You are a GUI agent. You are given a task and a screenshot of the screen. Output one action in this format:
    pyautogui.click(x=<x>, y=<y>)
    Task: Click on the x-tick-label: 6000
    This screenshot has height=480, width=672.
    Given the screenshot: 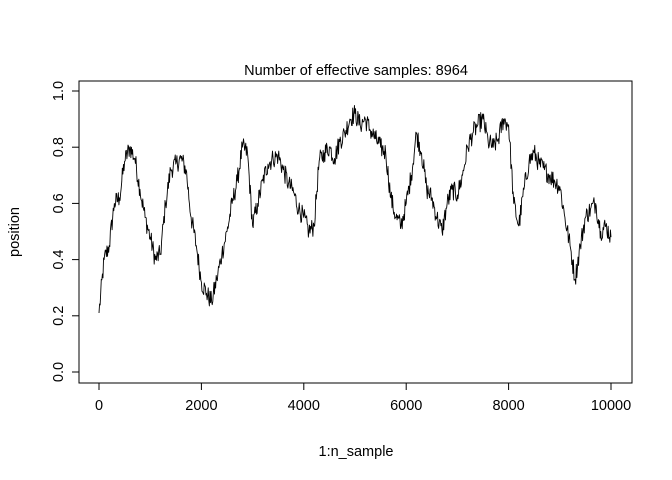 What is the action you would take?
    pyautogui.click(x=406, y=406)
    